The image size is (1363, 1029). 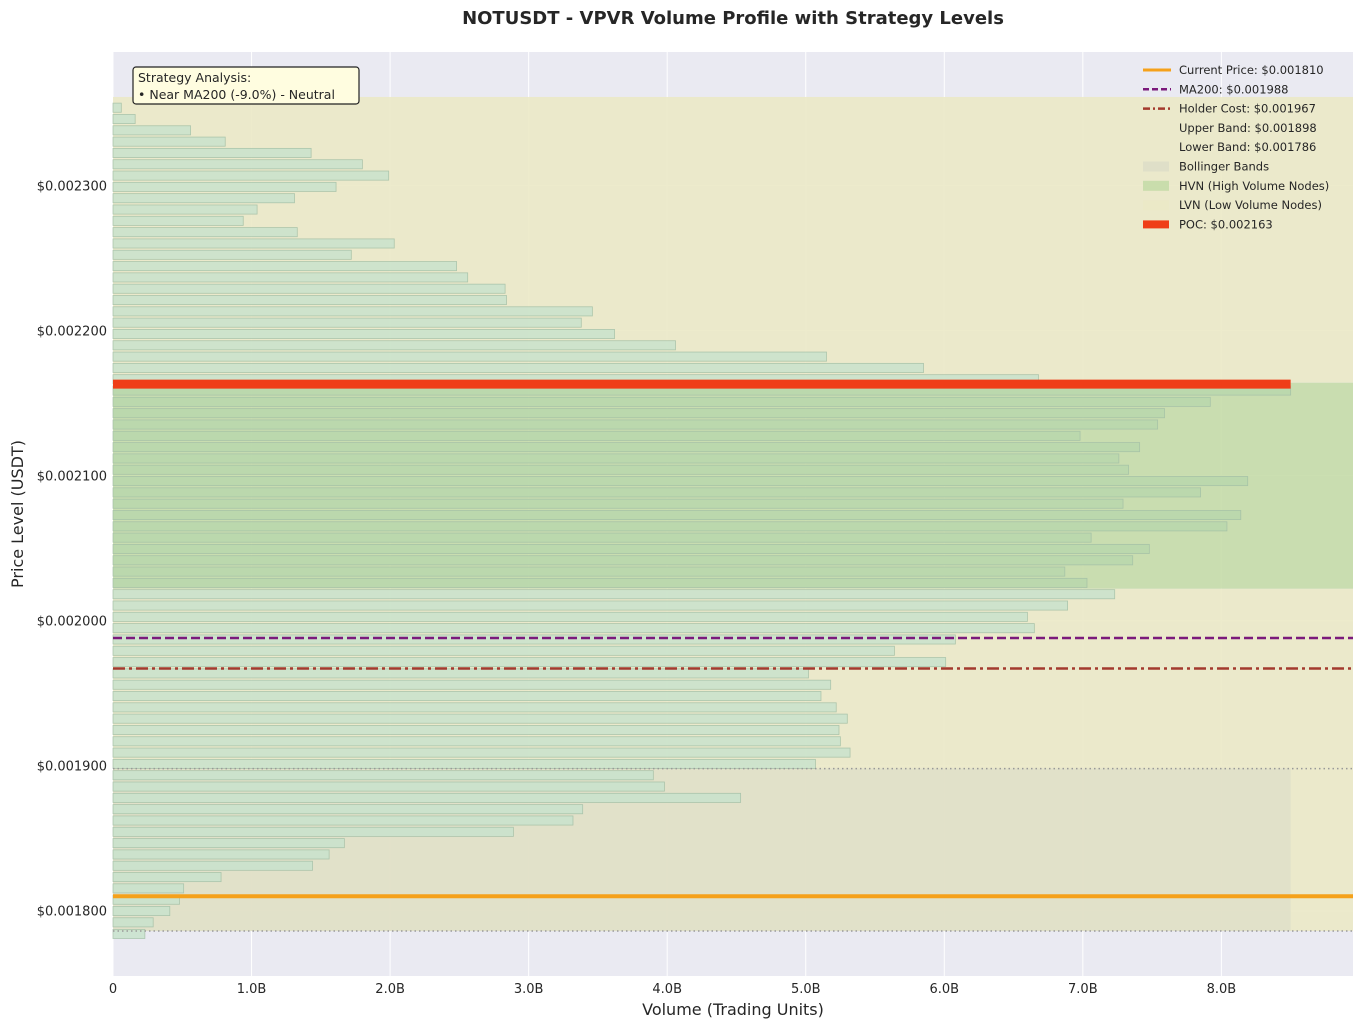 What do you see at coordinates (252, 989) in the screenshot?
I see `x-tick-label: 1.0B` at bounding box center [252, 989].